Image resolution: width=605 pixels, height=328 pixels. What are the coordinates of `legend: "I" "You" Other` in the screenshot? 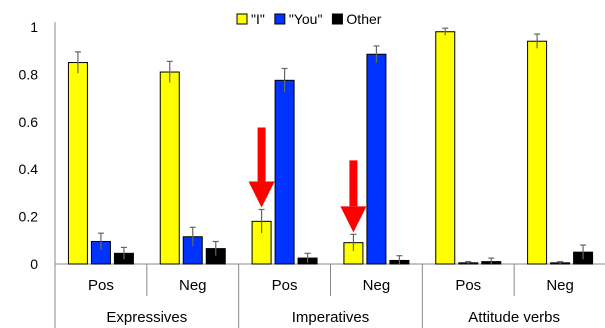 It's located at (309, 19).